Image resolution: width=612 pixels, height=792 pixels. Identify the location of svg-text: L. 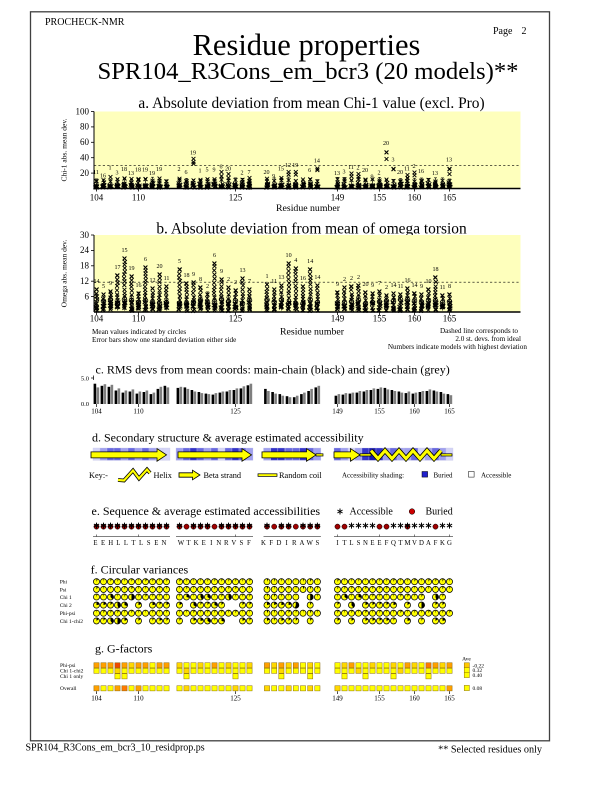
(118, 543).